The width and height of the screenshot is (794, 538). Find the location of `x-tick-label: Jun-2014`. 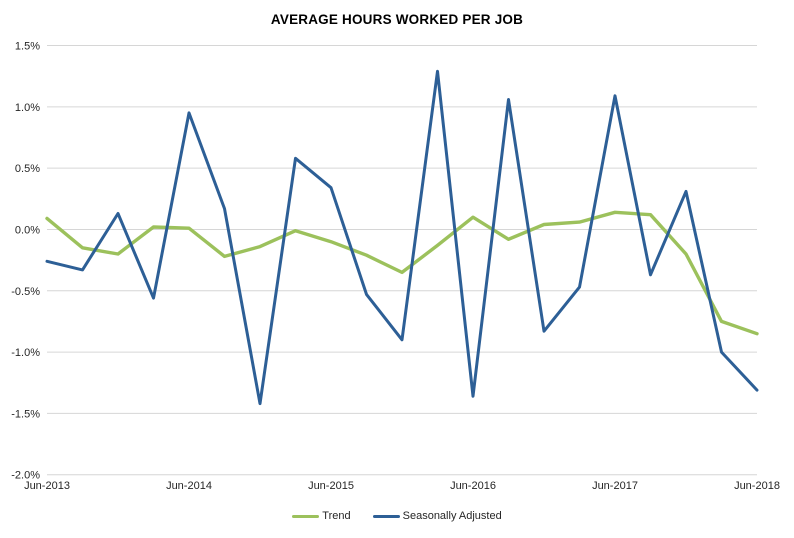

x-tick-label: Jun-2014 is located at coordinates (189, 486).